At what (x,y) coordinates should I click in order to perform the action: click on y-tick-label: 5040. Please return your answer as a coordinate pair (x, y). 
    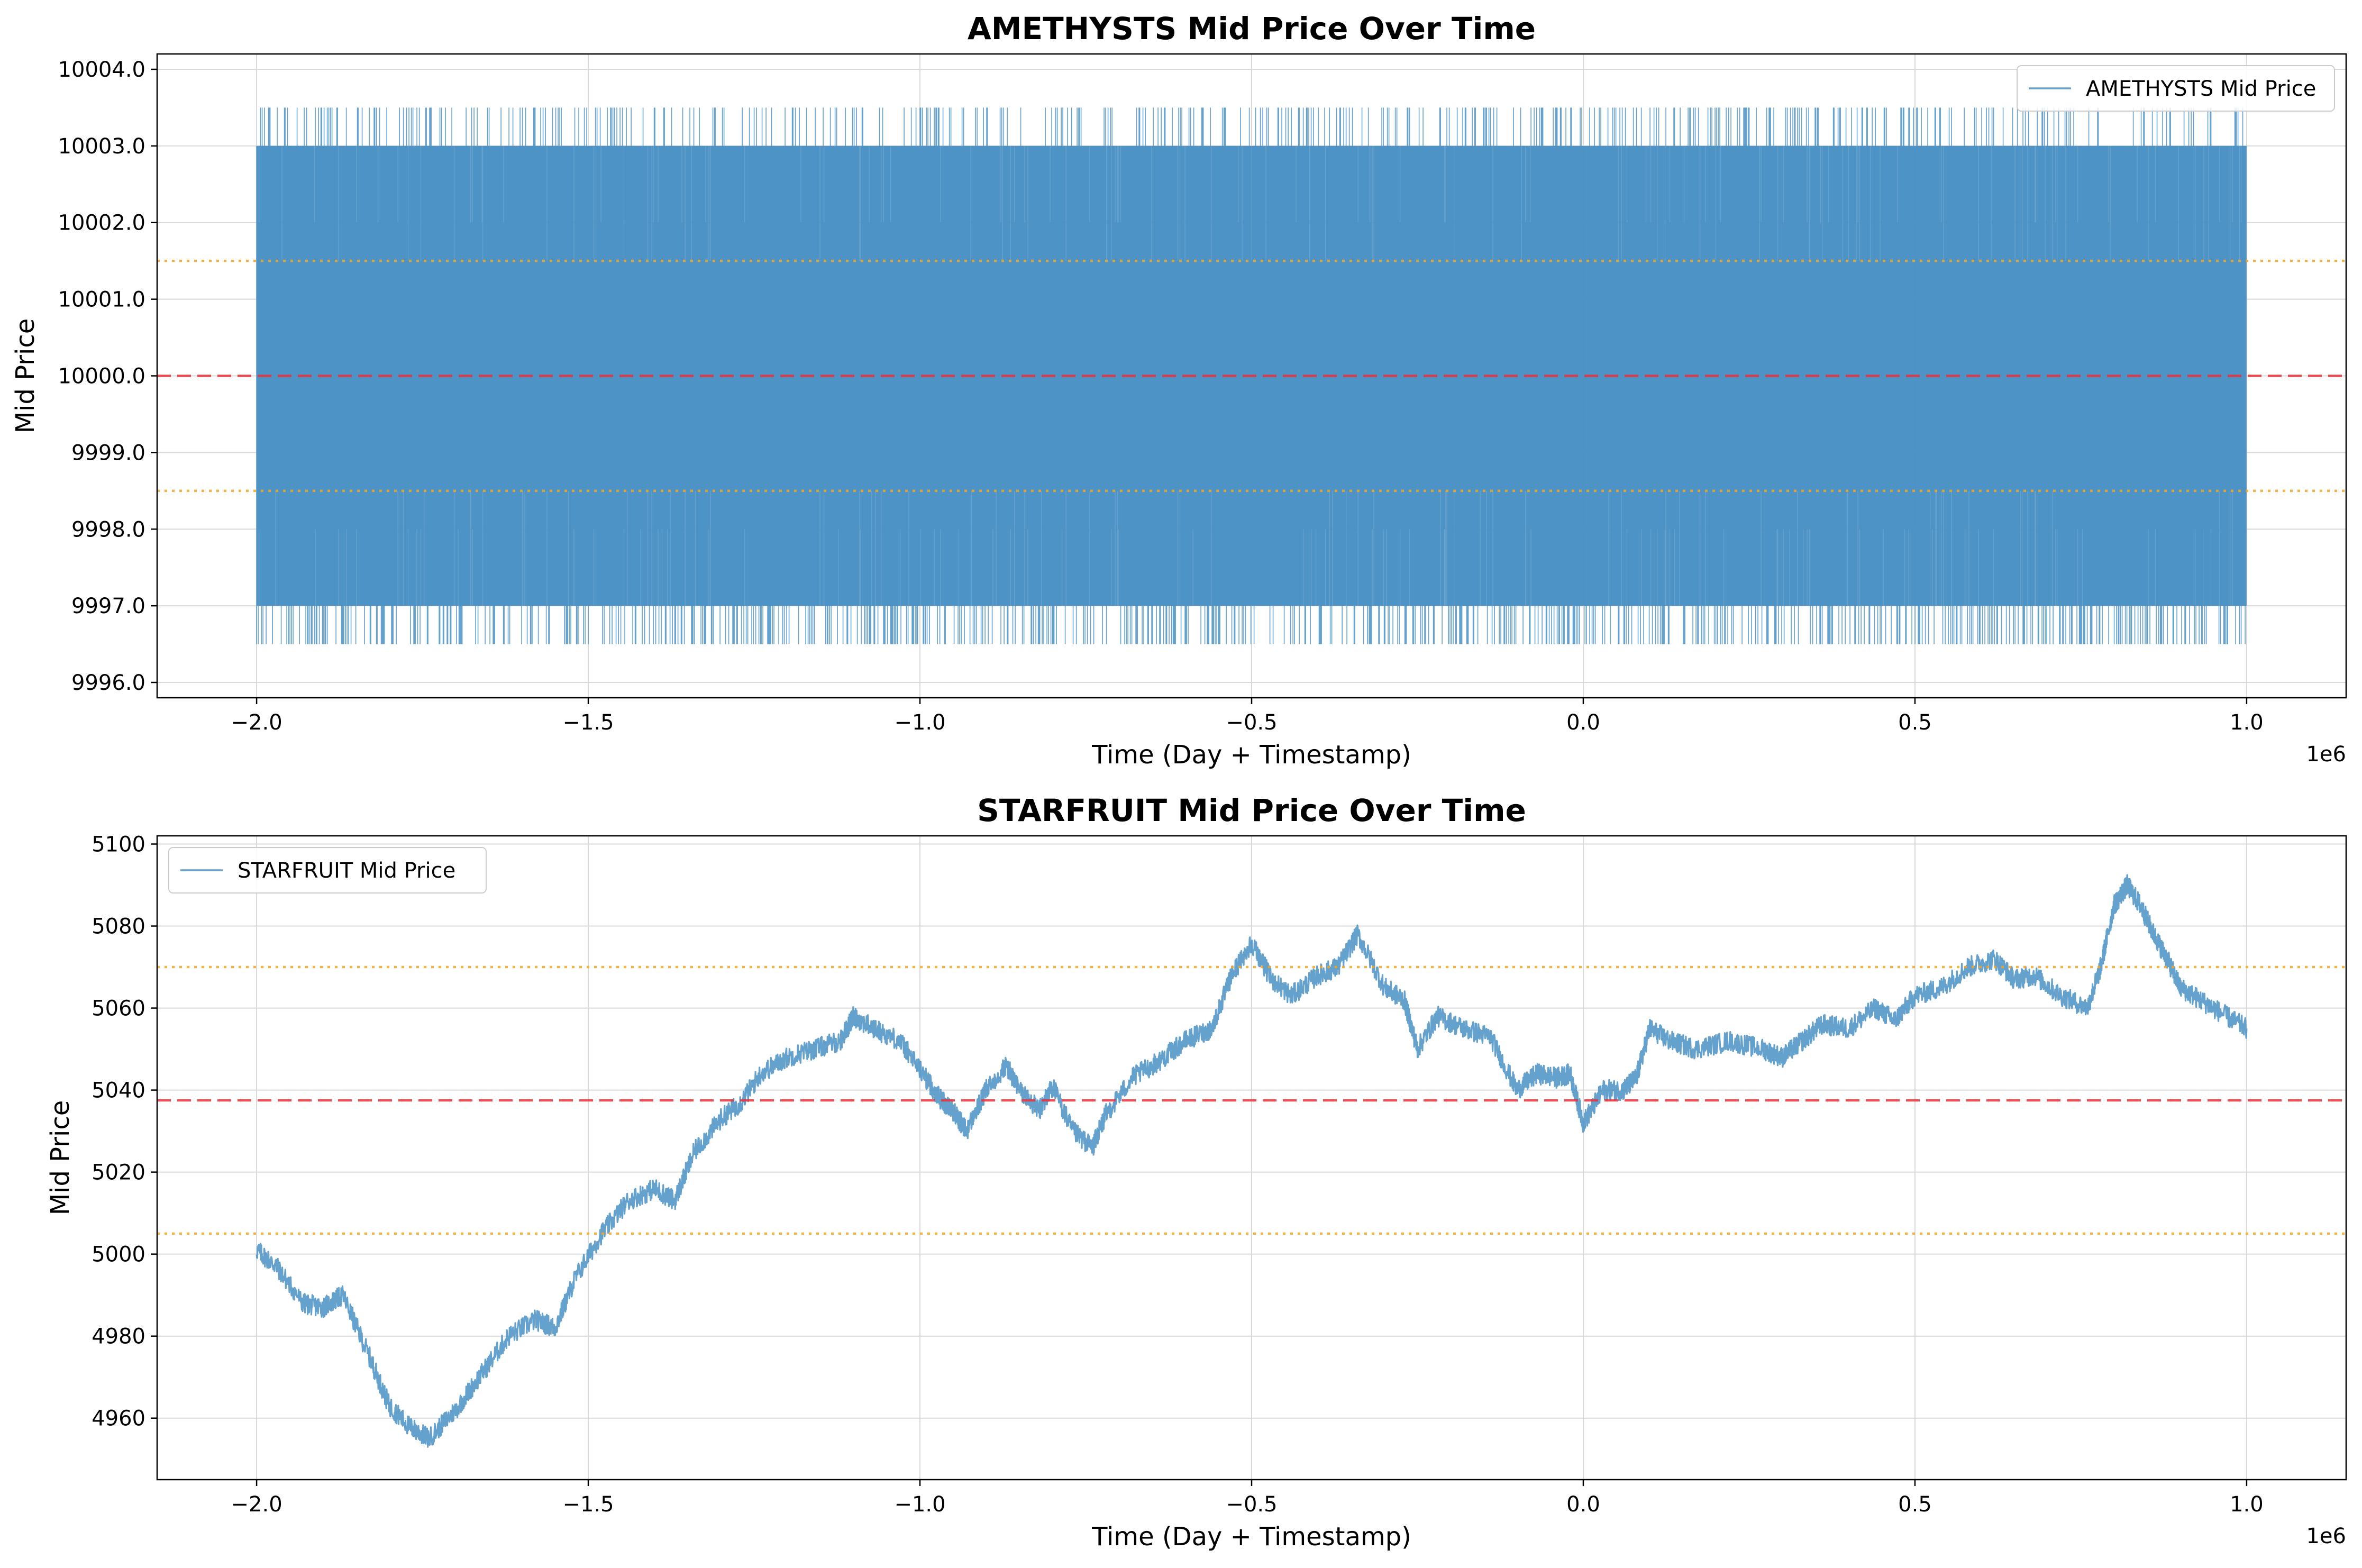
    Looking at the image, I should click on (118, 1091).